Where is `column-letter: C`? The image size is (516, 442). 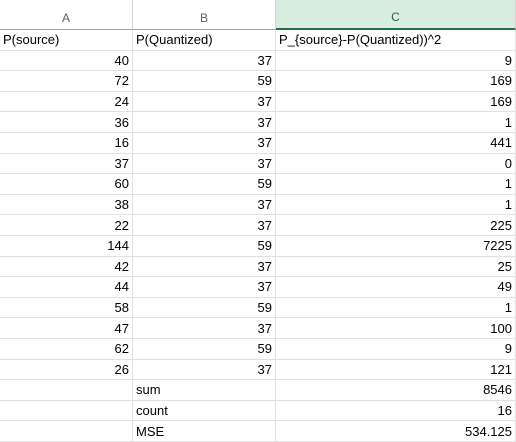 column-letter: C is located at coordinates (395, 17).